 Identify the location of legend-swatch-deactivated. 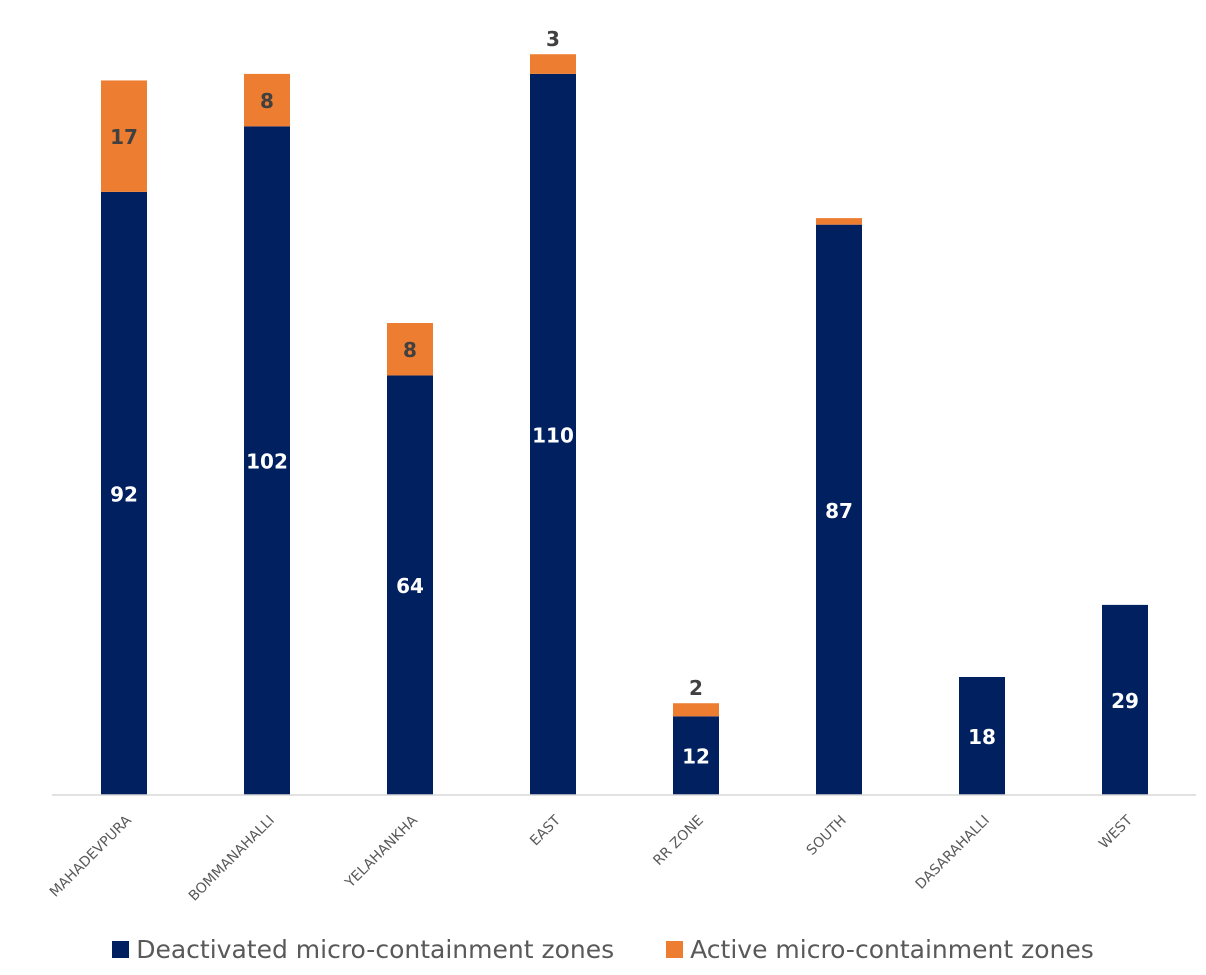
(121, 949).